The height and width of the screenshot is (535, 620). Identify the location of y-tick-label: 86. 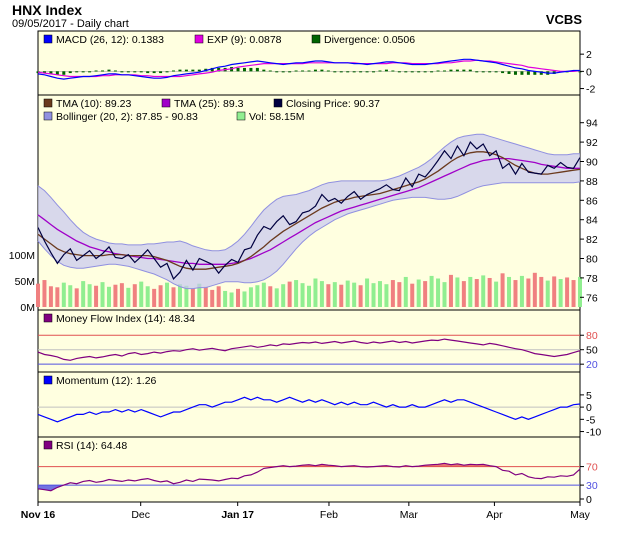
(592, 201).